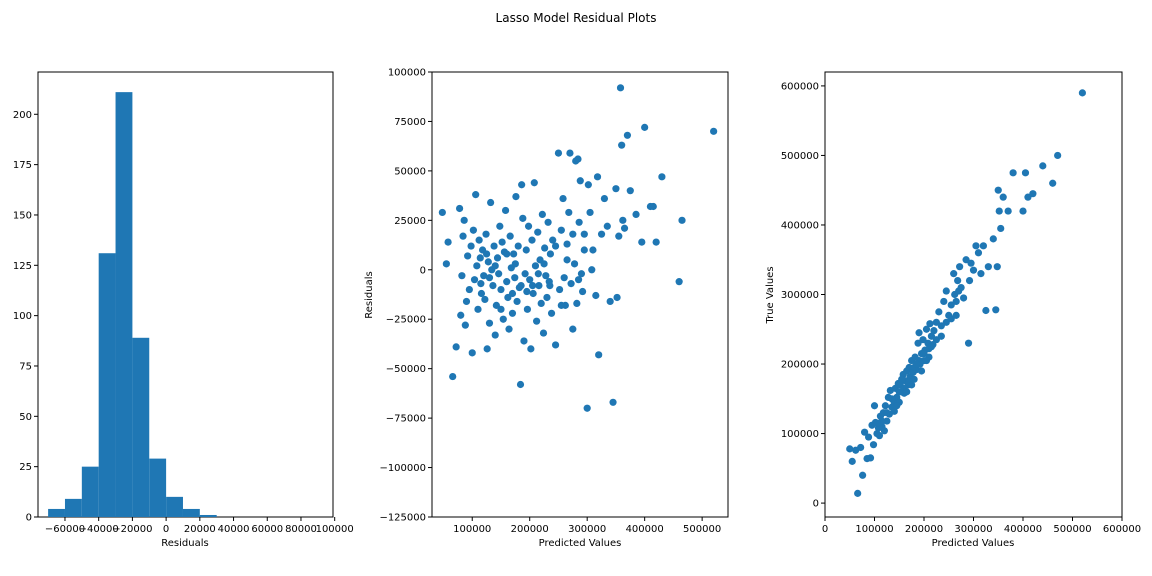  What do you see at coordinates (800, 156) in the screenshot?
I see `true-vs-predicted-ytick-label: 500000` at bounding box center [800, 156].